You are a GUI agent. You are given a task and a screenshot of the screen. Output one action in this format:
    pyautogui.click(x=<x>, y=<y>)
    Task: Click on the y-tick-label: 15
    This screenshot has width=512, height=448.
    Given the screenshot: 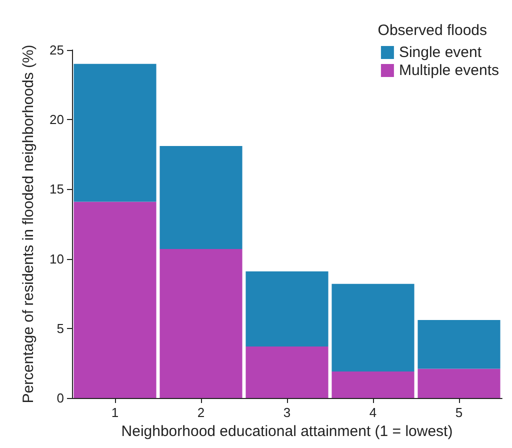 What is the action you would take?
    pyautogui.click(x=57, y=189)
    